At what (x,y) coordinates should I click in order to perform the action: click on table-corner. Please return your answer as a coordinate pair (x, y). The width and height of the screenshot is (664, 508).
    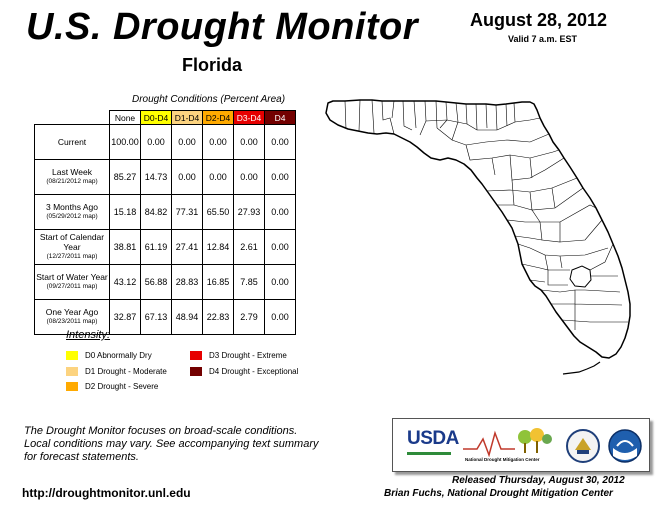
    Looking at the image, I should click on (72, 118).